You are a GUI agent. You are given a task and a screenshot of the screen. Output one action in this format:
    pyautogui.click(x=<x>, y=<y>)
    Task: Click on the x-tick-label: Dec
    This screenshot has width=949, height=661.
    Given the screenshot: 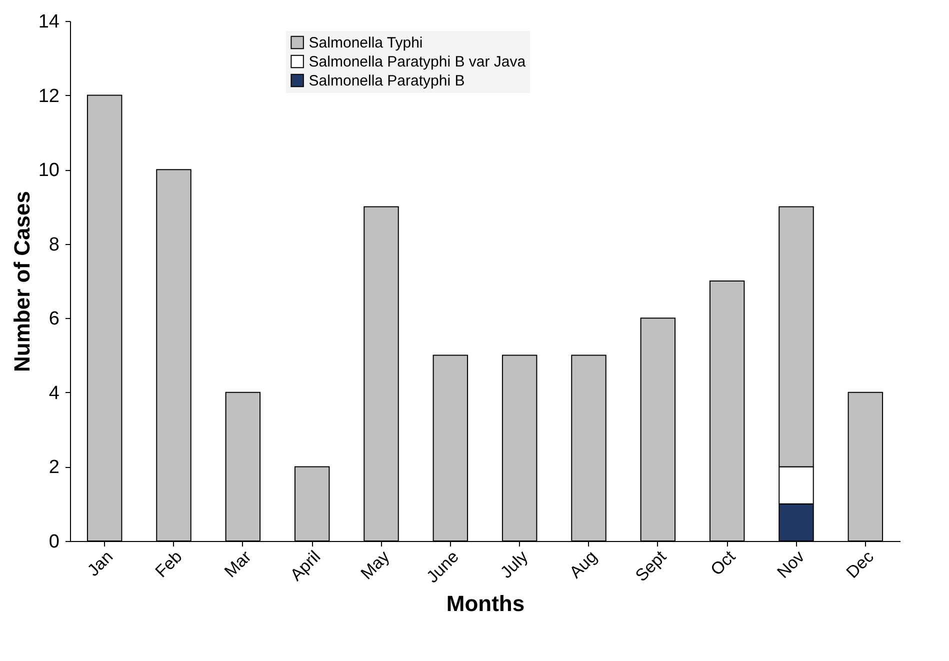 What is the action you would take?
    pyautogui.click(x=860, y=564)
    